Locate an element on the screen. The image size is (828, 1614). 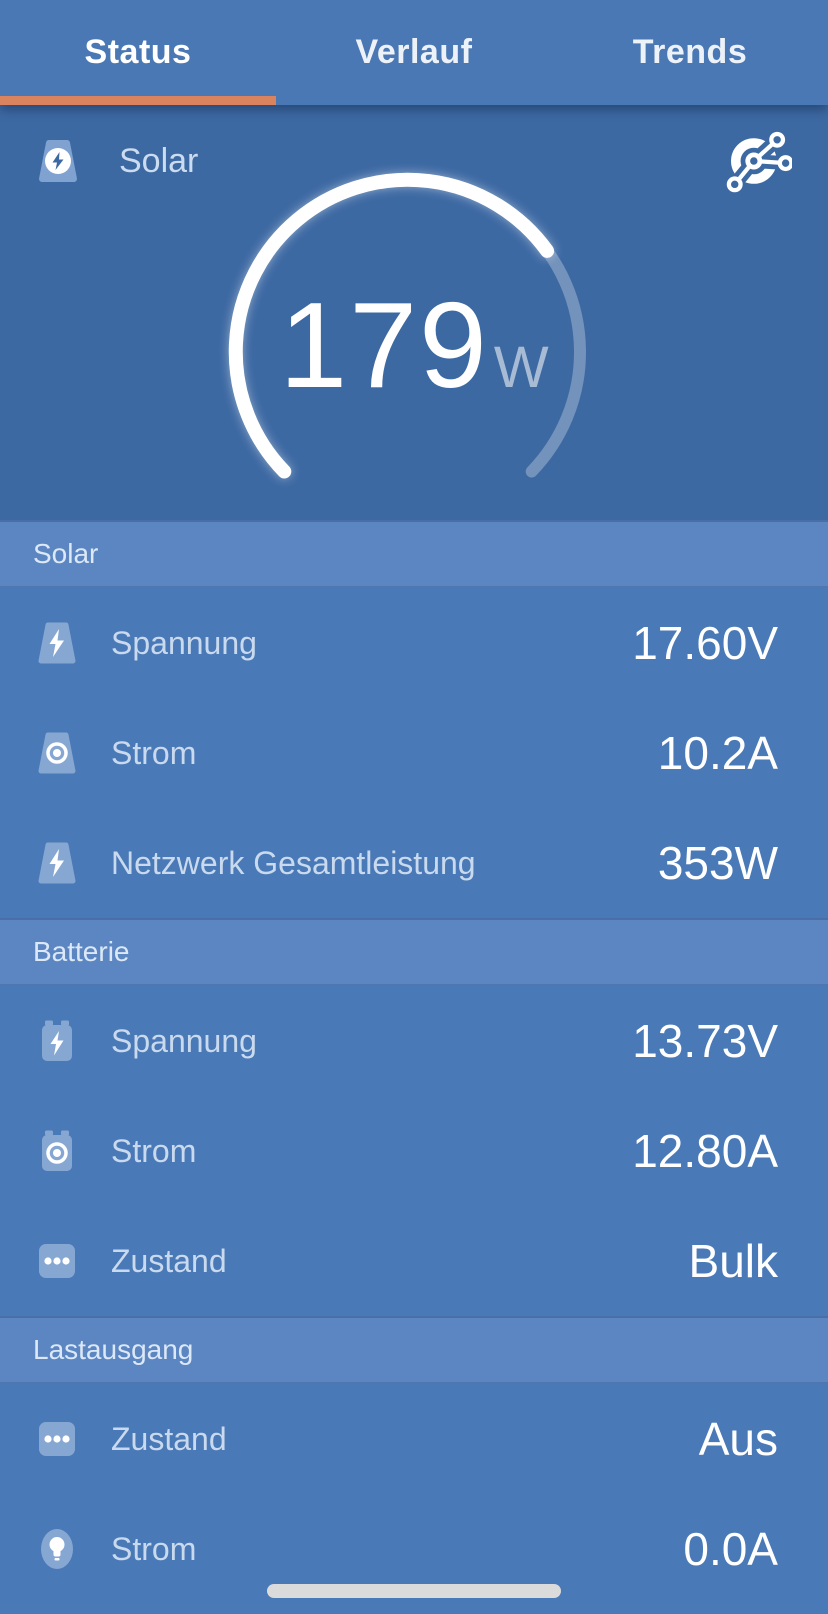
panel-title: Solar is located at coordinates (159, 160).